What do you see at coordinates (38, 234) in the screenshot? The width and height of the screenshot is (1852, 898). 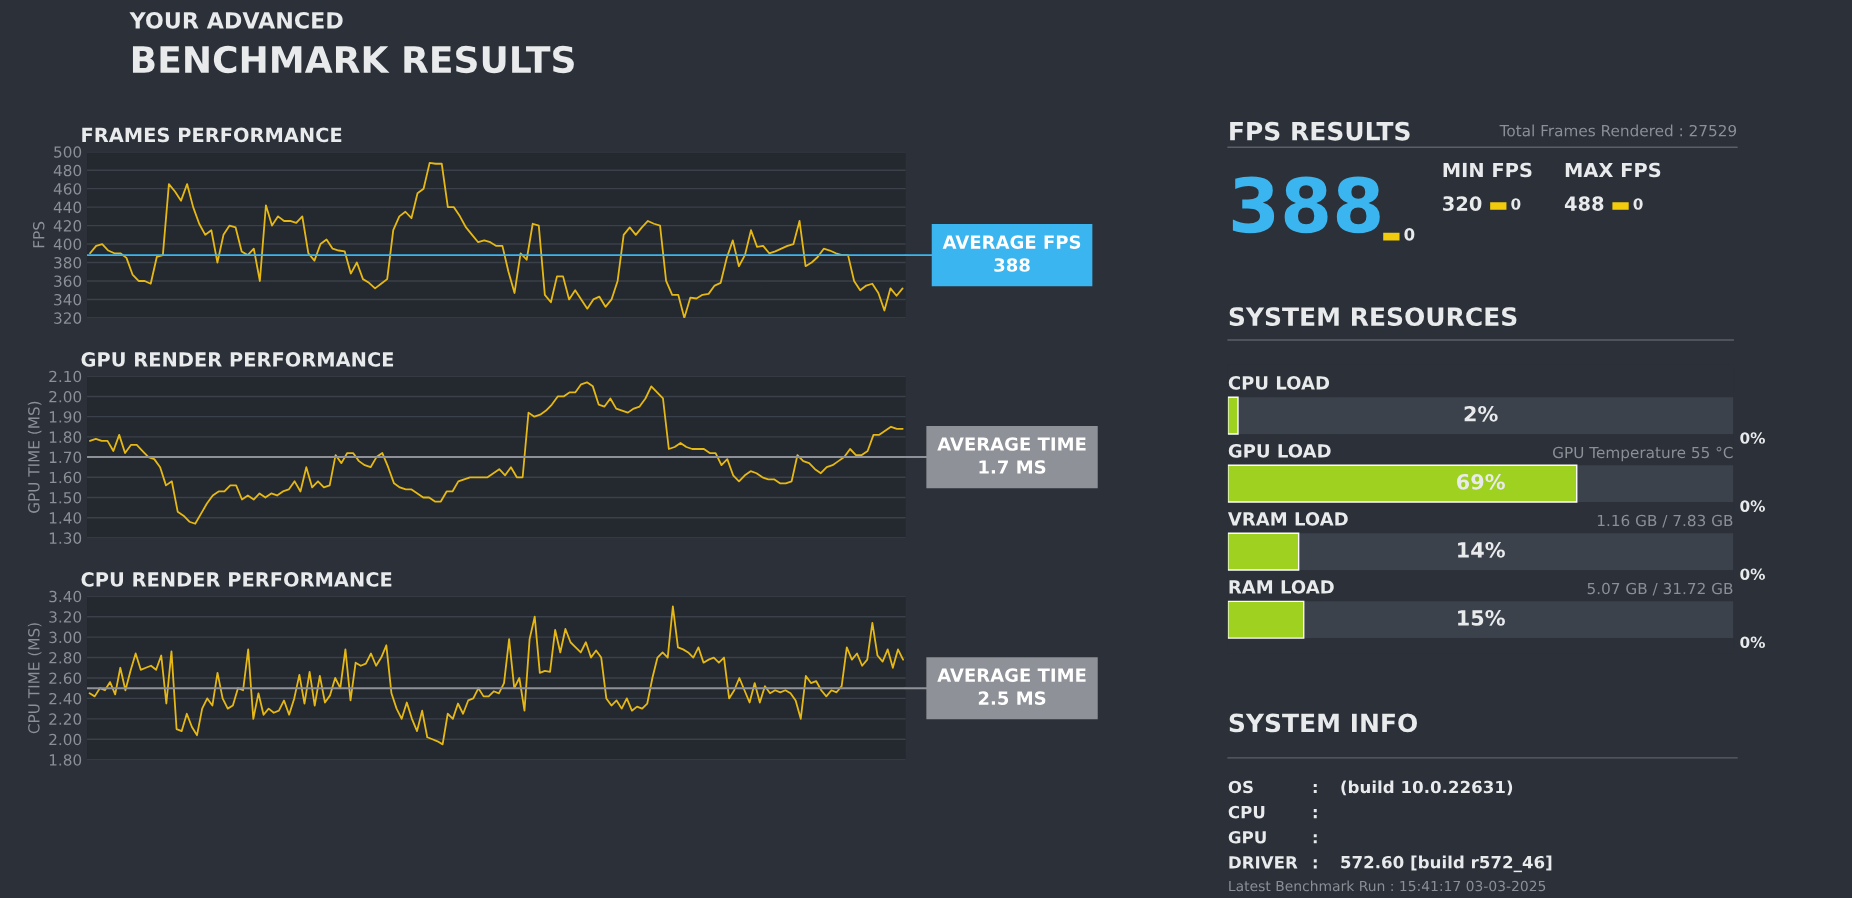 I see `y-axis-title: FPS` at bounding box center [38, 234].